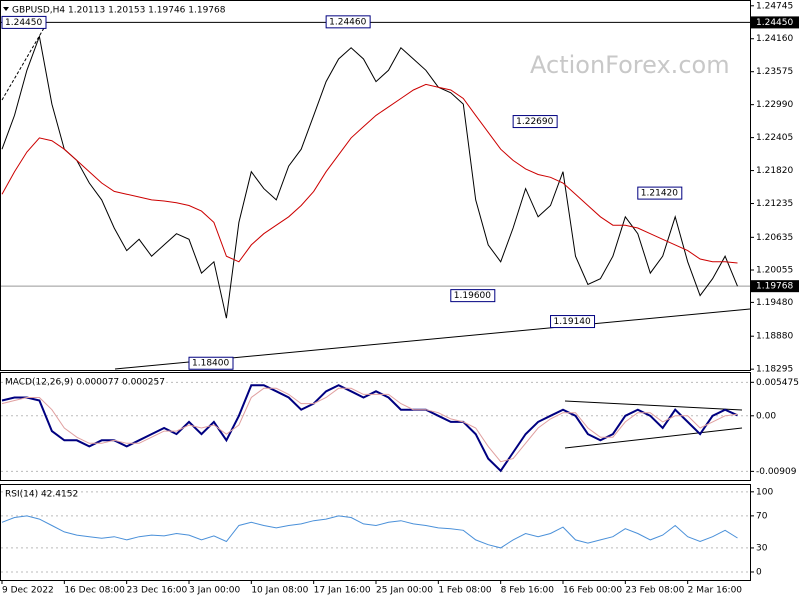  Describe the element at coordinates (41, 495) in the screenshot. I see `panel-title: RSI(14) 42.4152` at that location.